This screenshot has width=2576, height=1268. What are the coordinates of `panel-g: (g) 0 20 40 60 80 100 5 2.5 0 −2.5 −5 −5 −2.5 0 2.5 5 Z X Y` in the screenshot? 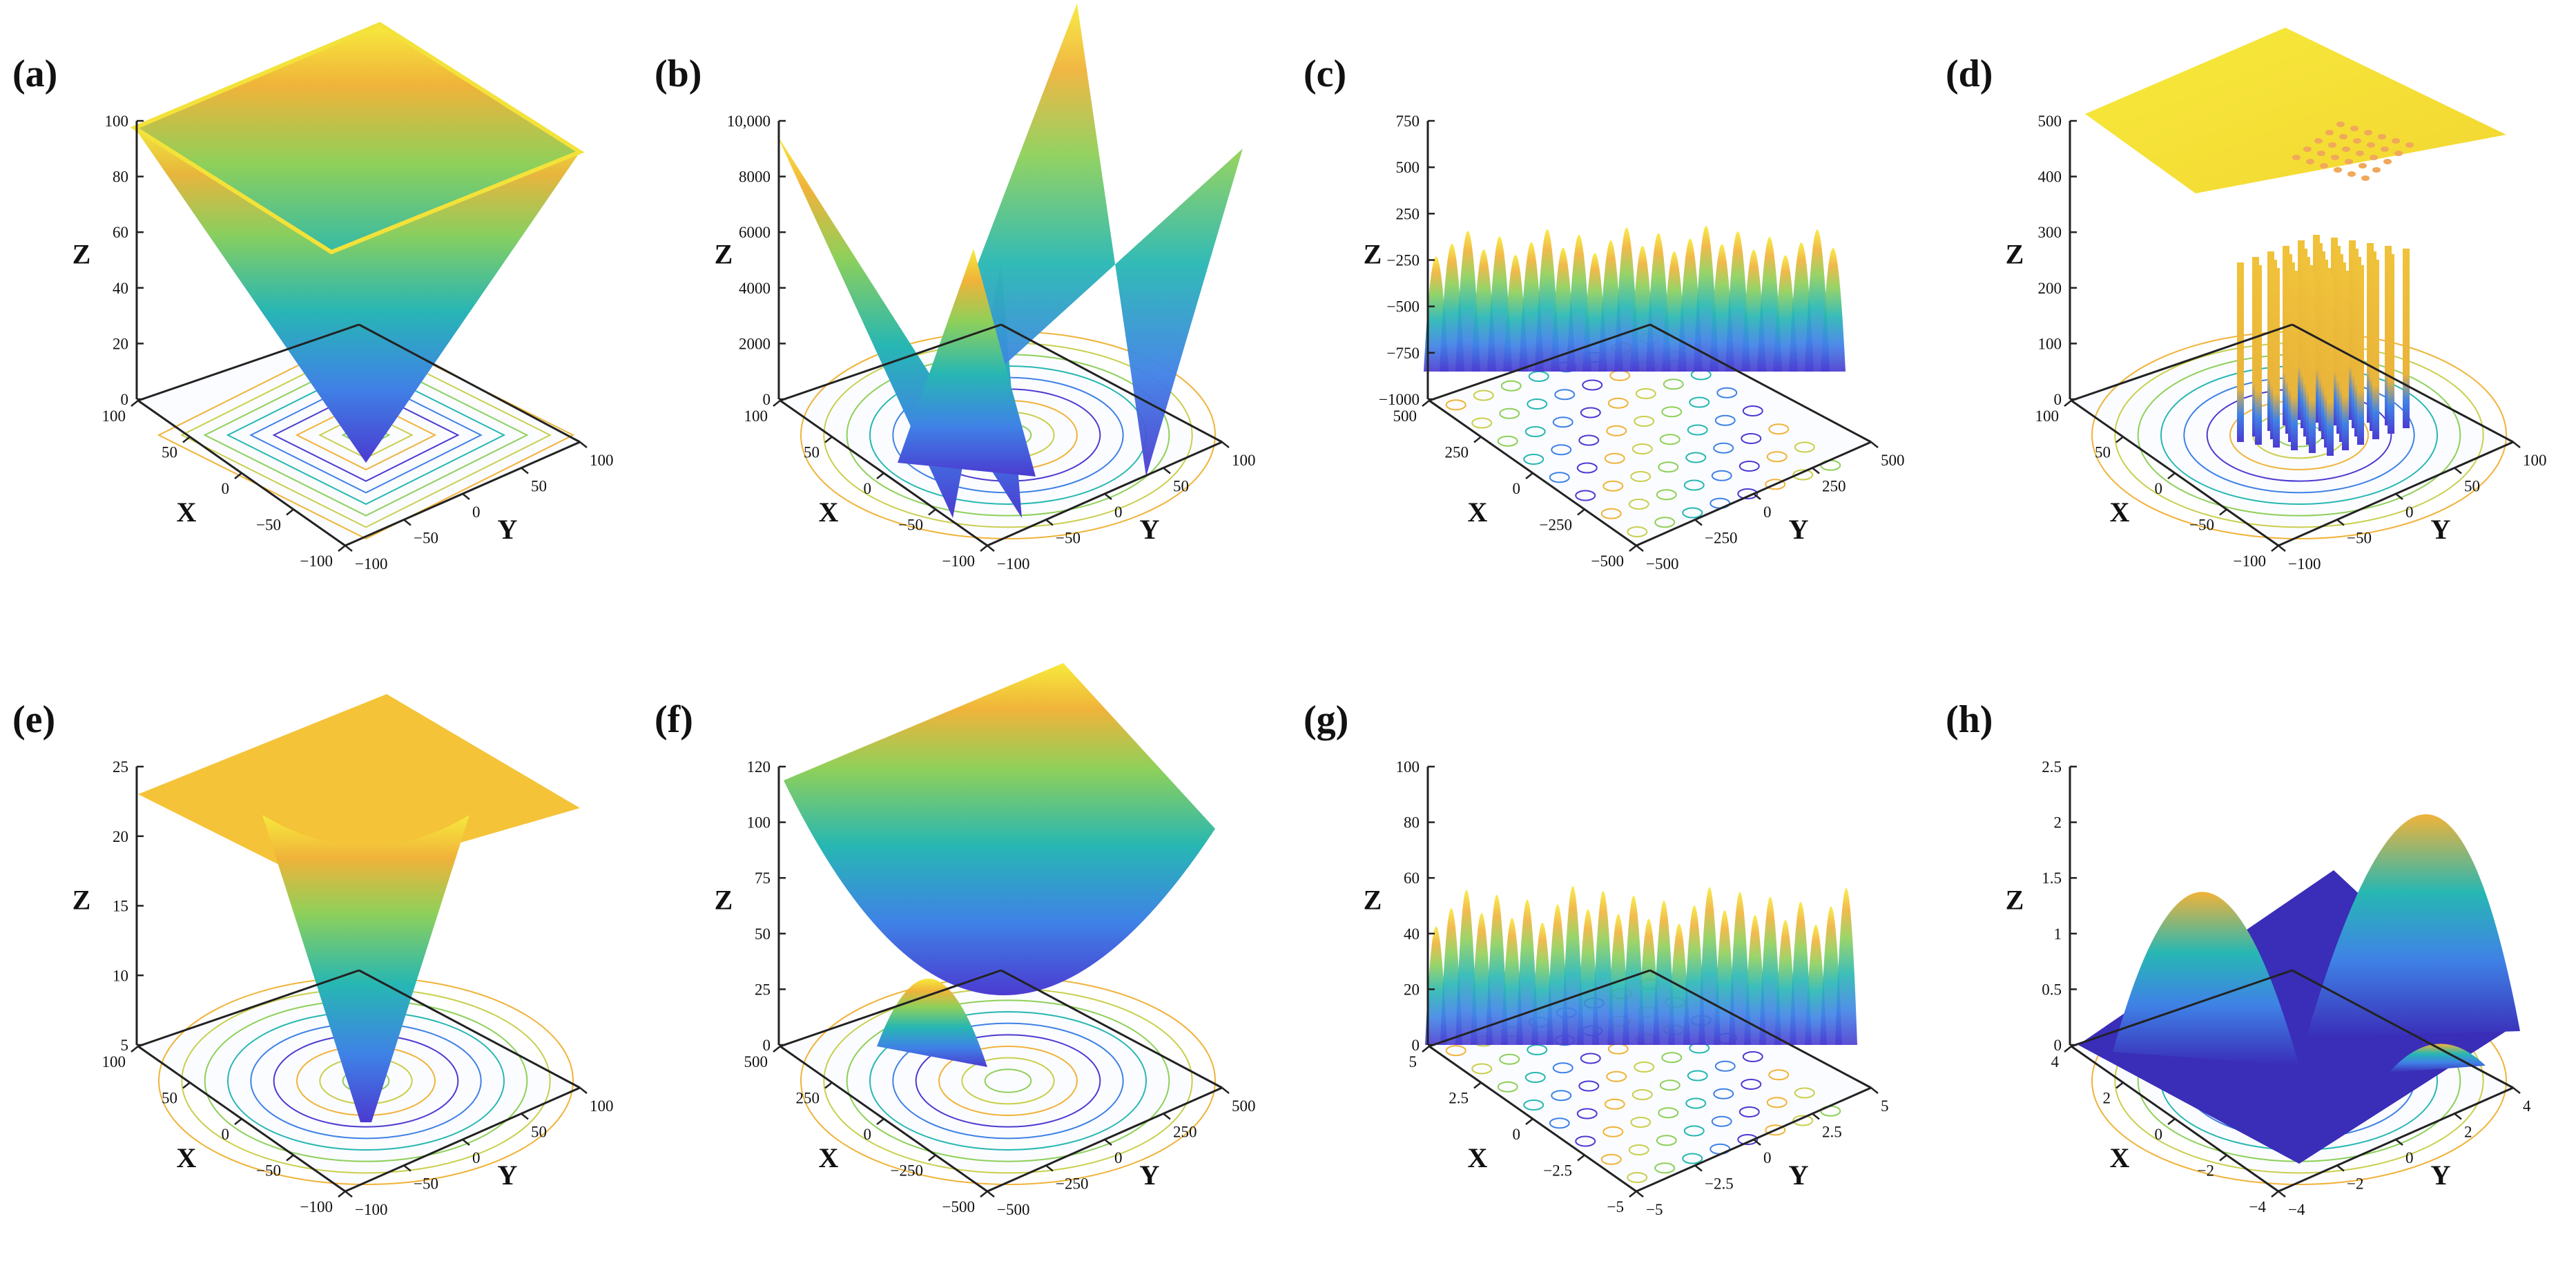 It's located at (1597, 958).